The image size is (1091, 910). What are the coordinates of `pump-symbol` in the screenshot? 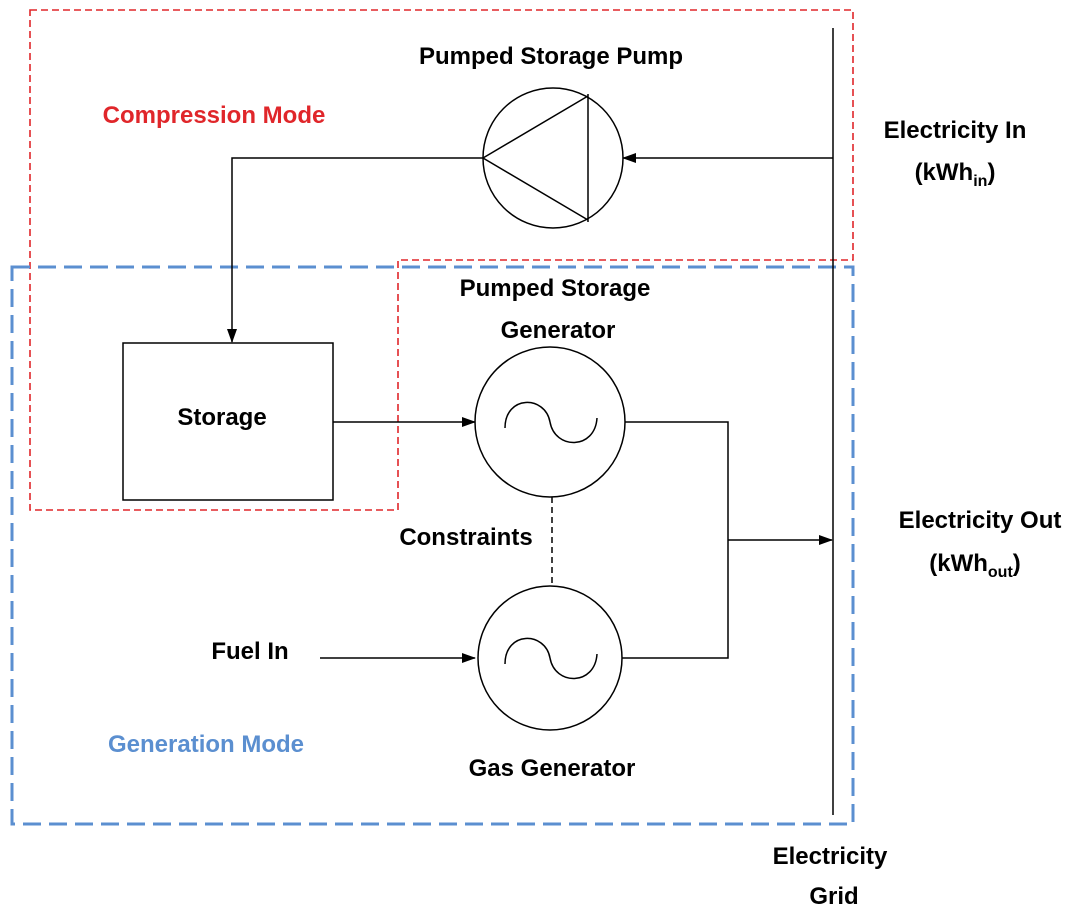 It's located at (553, 158).